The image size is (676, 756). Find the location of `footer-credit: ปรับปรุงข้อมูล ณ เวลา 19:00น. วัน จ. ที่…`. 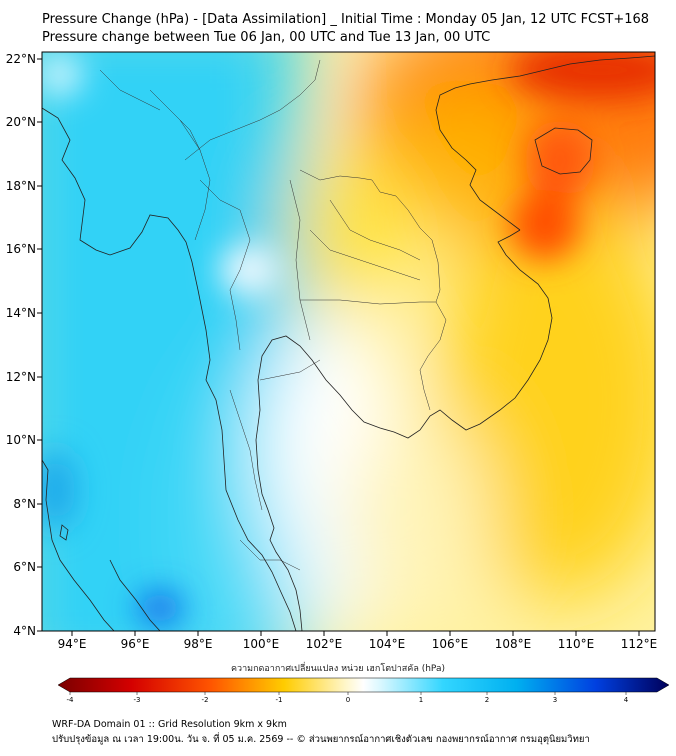

footer-credit: ปรับปรุงข้อมูล ณ เวลา 19:00น. วัน จ. ที่… is located at coordinates (321, 739).